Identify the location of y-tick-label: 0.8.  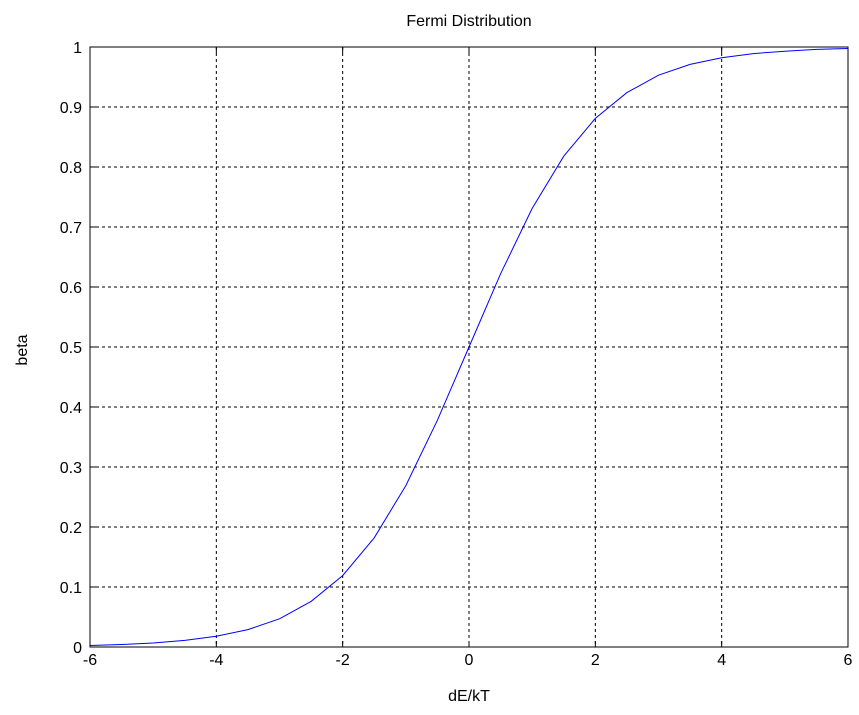
(71, 168).